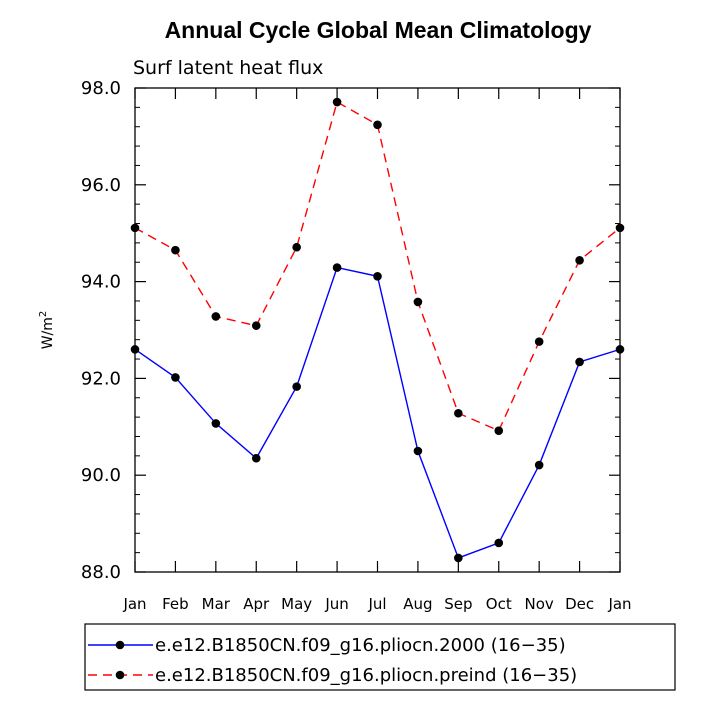  Describe the element at coordinates (47, 330) in the screenshot. I see `y-axis-label: W/m2` at that location.